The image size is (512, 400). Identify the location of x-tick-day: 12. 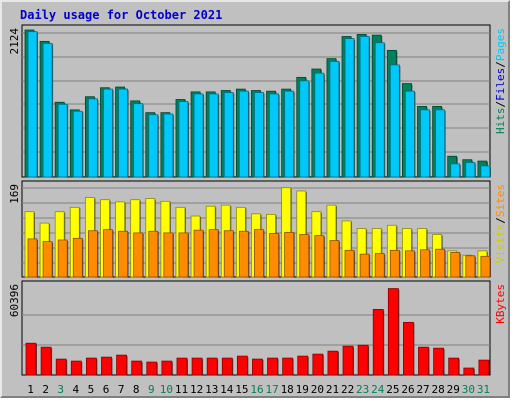
(196, 389).